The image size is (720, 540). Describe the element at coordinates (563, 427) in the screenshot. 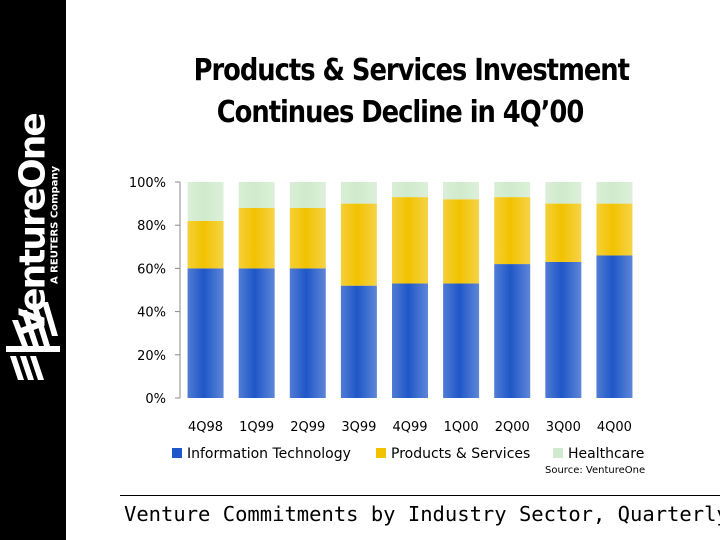

I see `x-tick-label: 3Q00` at that location.